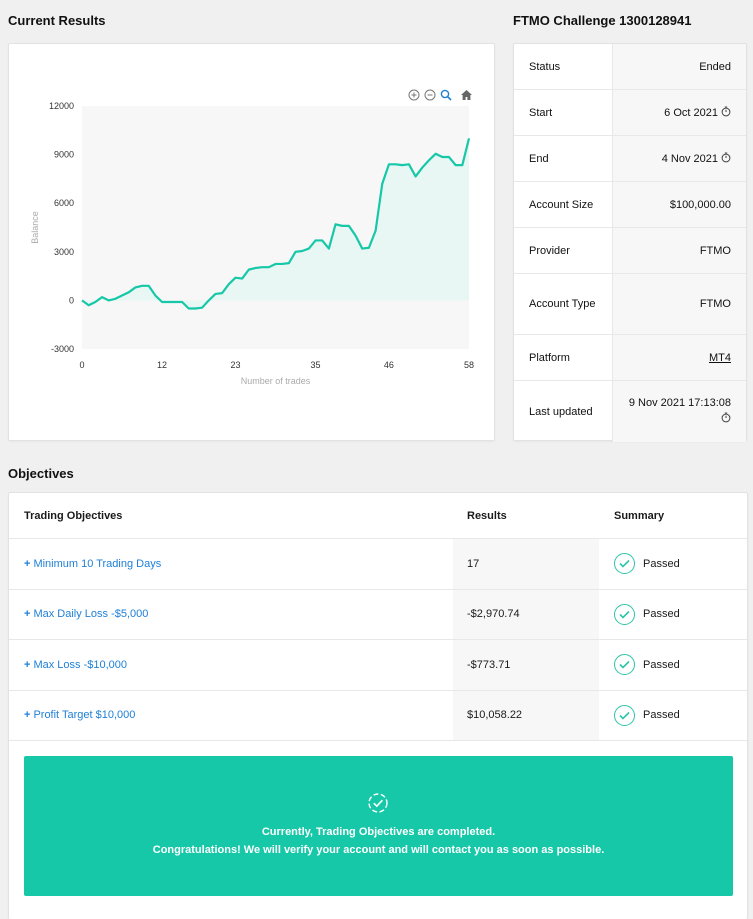 This screenshot has height=919, width=753. Describe the element at coordinates (64, 155) in the screenshot. I see `y-tick-label: 9000` at that location.